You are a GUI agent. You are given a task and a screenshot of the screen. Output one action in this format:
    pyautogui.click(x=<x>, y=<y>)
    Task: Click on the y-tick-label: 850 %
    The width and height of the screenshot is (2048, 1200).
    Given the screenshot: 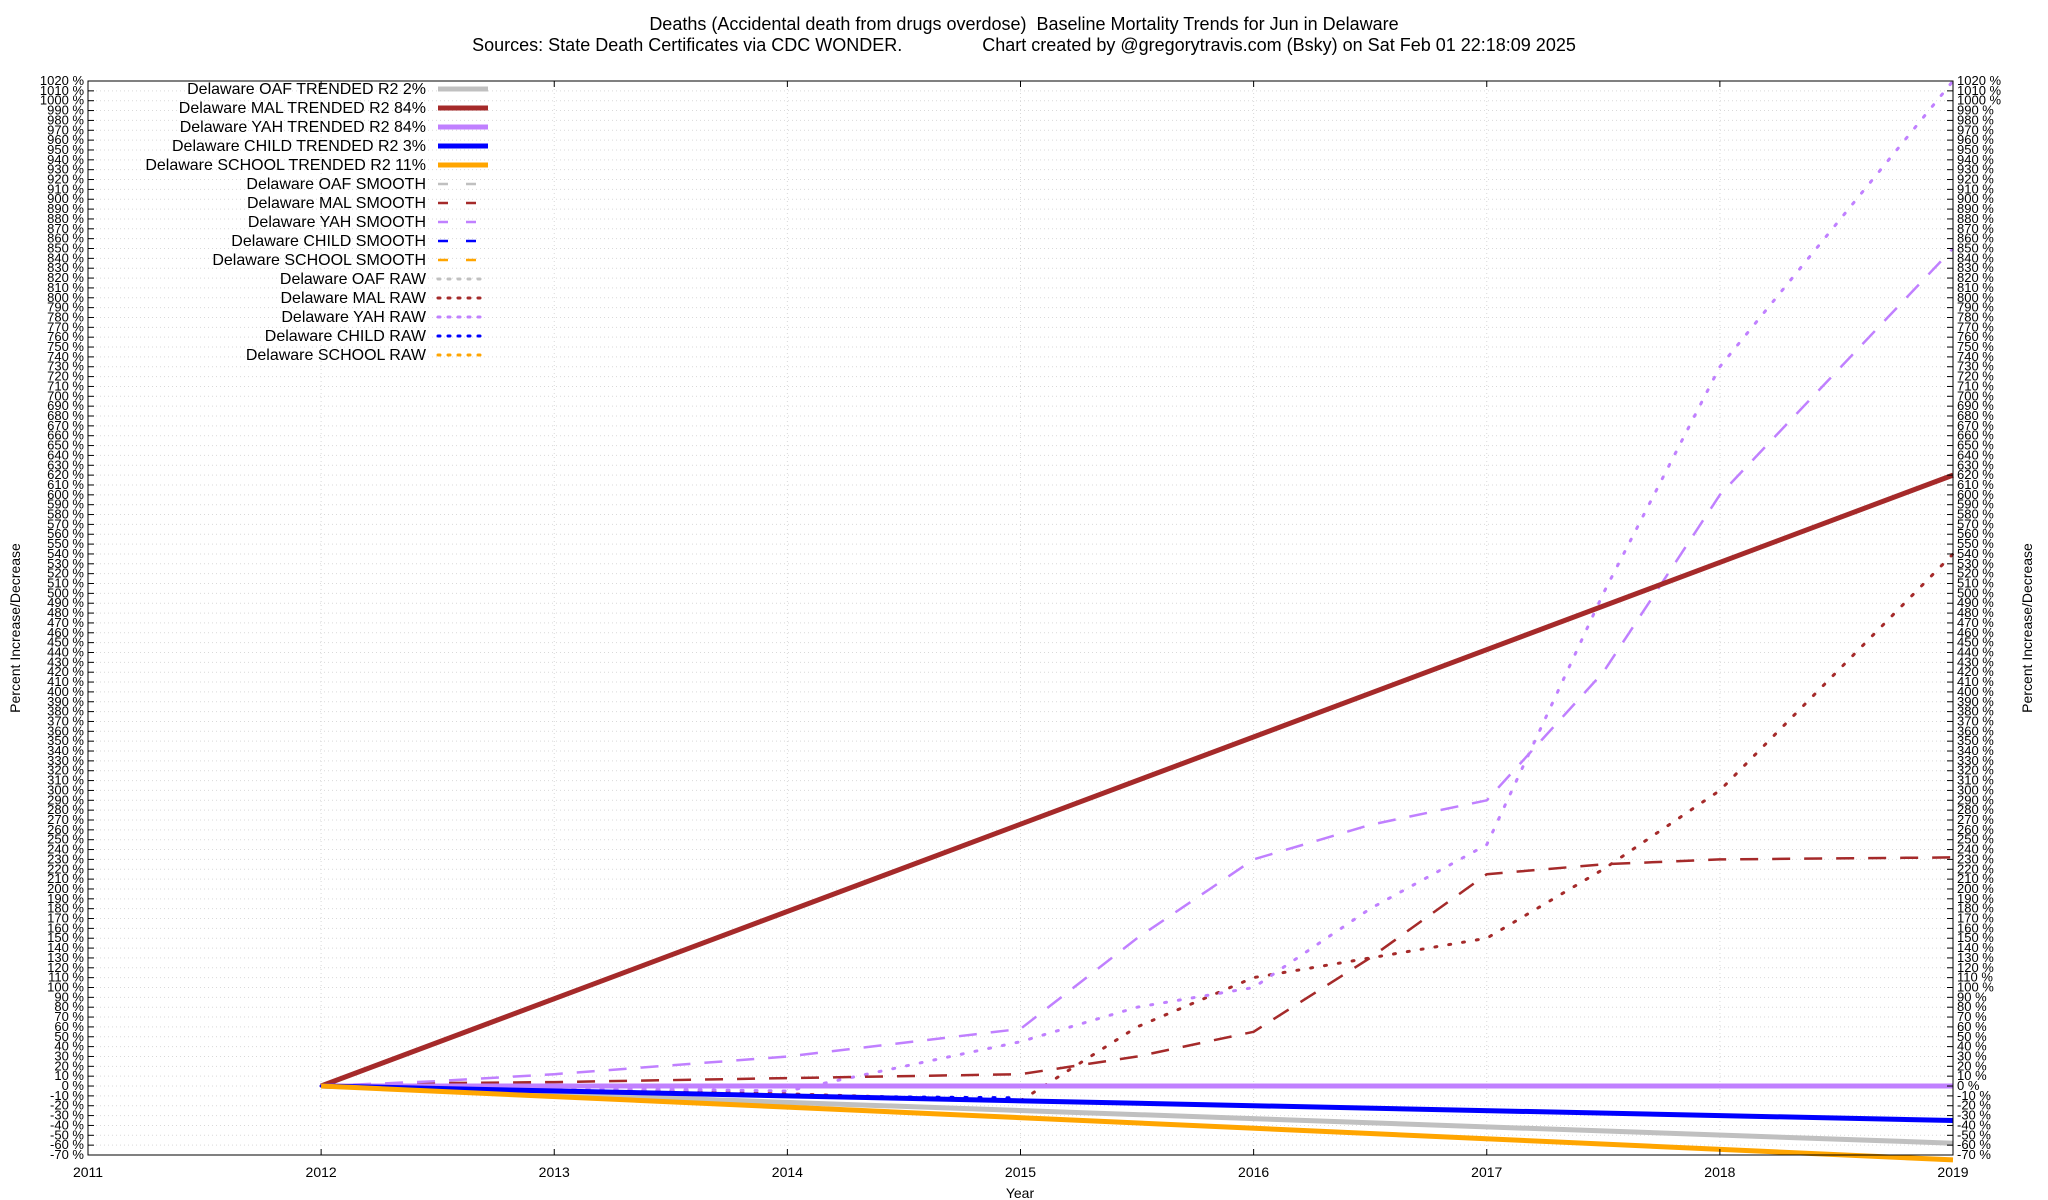 What is the action you would take?
    pyautogui.click(x=65, y=248)
    